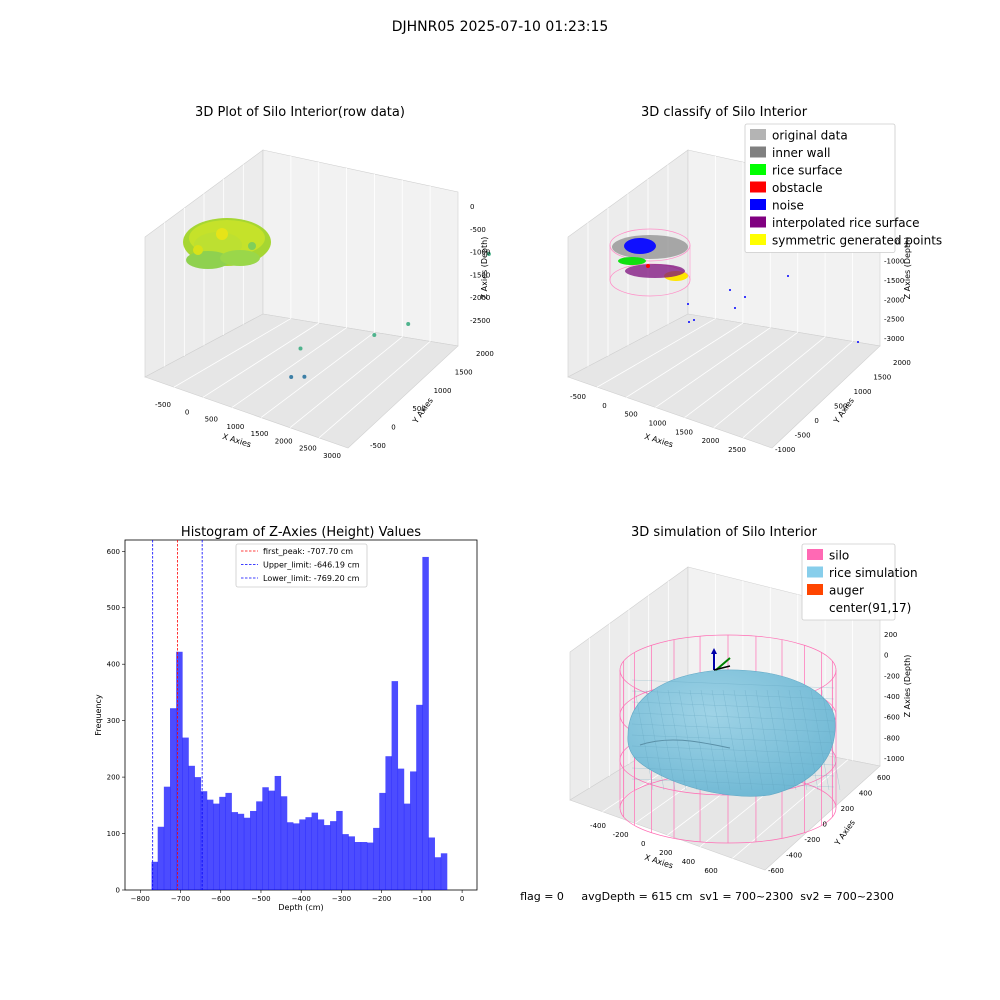 This screenshot has width=1000, height=1000. Describe the element at coordinates (847, 809) in the screenshot. I see `y-tick-label: 200` at that location.